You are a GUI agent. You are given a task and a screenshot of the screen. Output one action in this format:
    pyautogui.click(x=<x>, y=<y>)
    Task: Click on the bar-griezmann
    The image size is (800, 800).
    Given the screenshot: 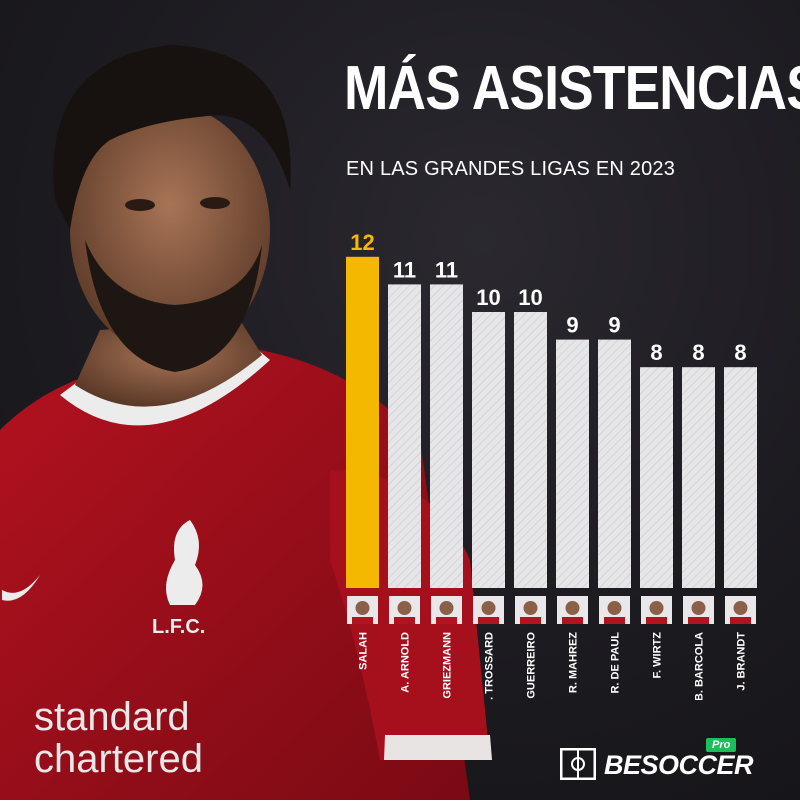 What is the action you would take?
    pyautogui.click(x=446, y=436)
    